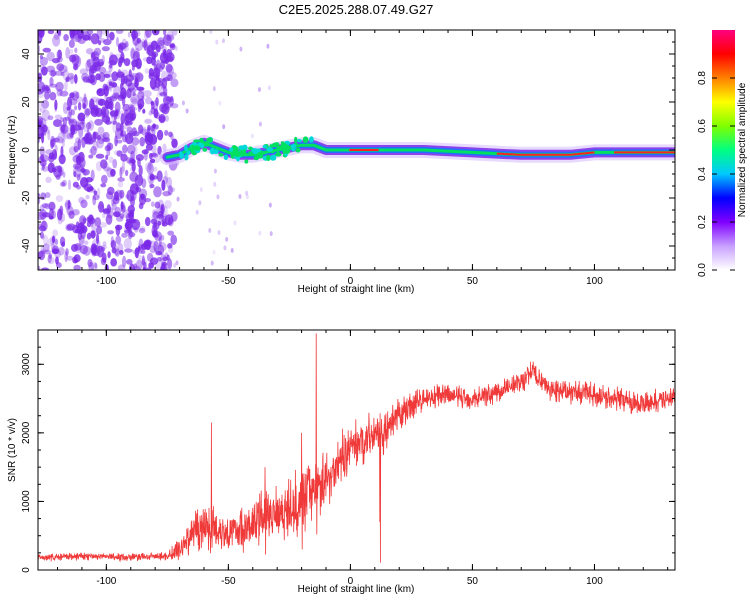  Describe the element at coordinates (594, 581) in the screenshot. I see `snr-xtick-label: 100` at that location.